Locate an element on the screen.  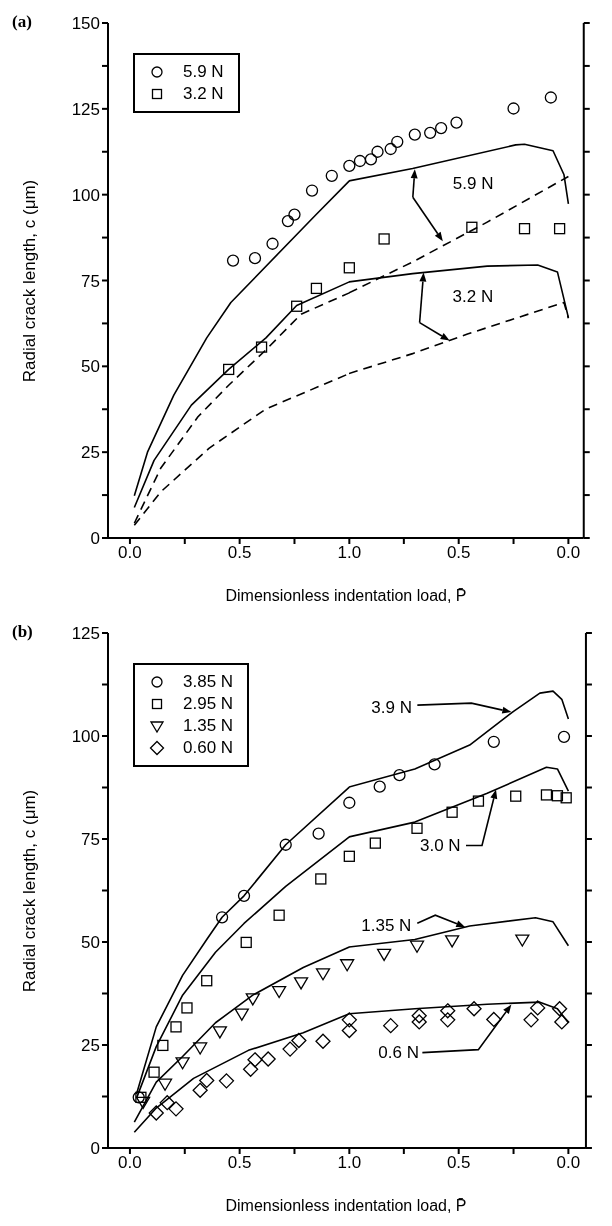
annotation: 3.9 N is located at coordinates (392, 707).